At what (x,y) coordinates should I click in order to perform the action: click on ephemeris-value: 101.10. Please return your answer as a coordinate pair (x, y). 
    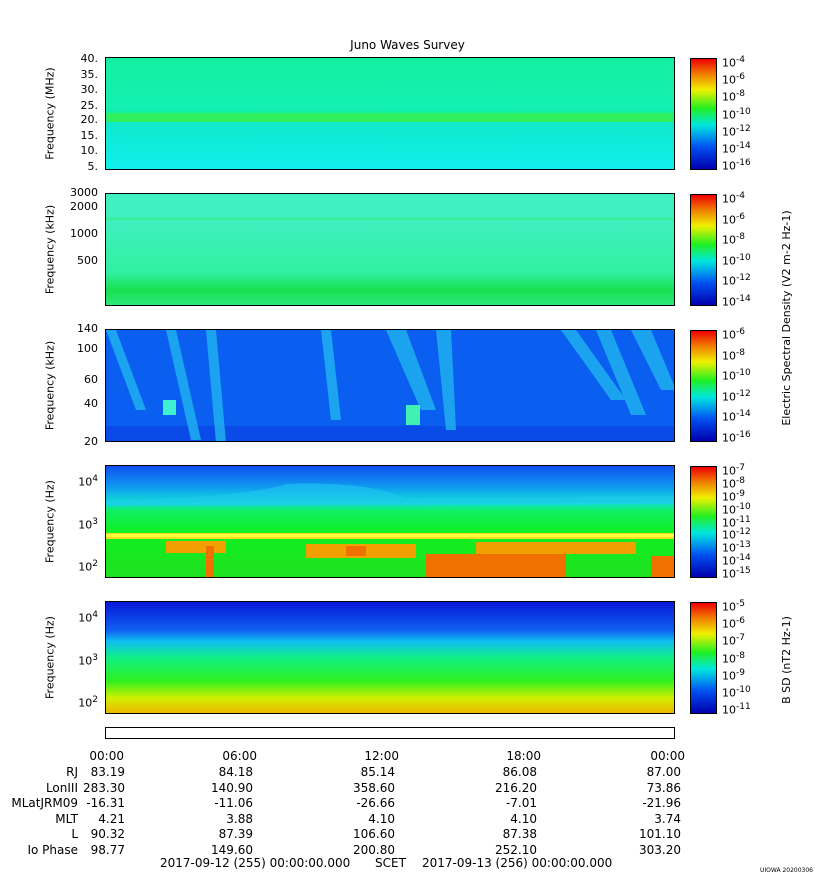
    Looking at the image, I should click on (660, 834).